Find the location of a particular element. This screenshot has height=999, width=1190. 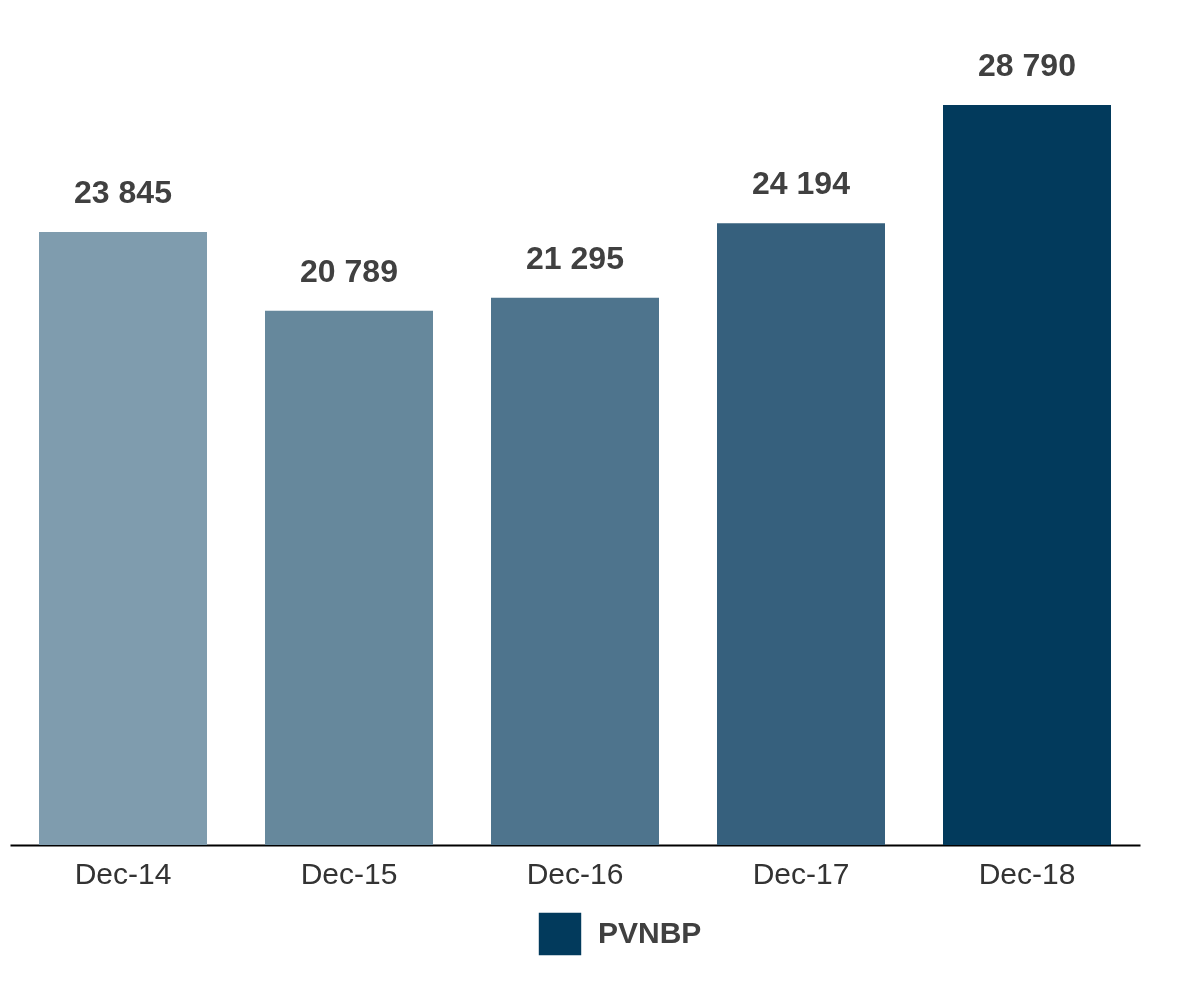

x-tick-label: Dec-18 is located at coordinates (1027, 873).